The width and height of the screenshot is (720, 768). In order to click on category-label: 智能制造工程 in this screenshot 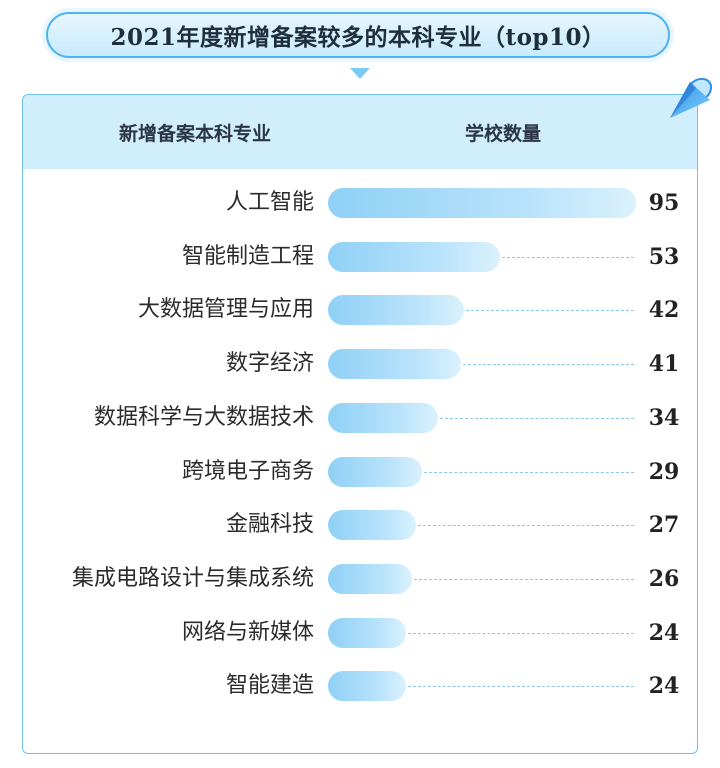, I will do `click(247, 256)`.